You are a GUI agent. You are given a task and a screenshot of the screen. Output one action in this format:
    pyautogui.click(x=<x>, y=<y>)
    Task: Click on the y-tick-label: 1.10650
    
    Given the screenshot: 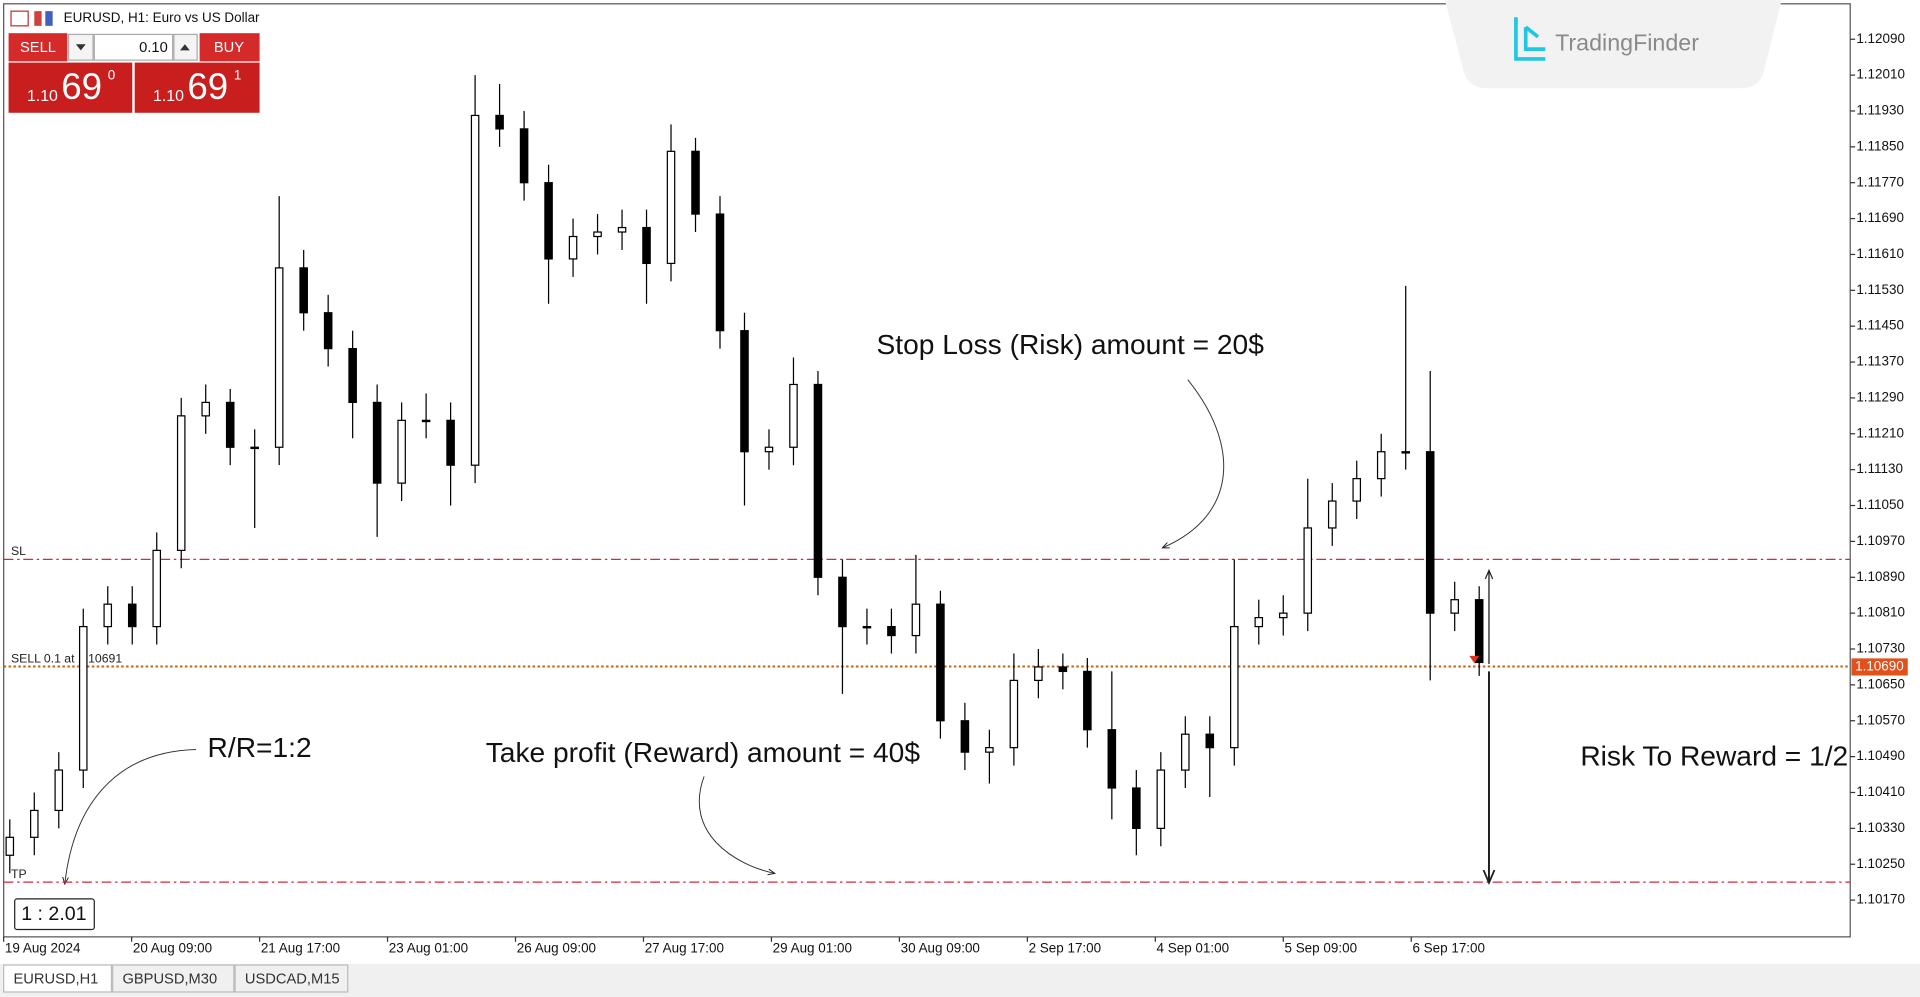 What is the action you would take?
    pyautogui.click(x=1880, y=683)
    